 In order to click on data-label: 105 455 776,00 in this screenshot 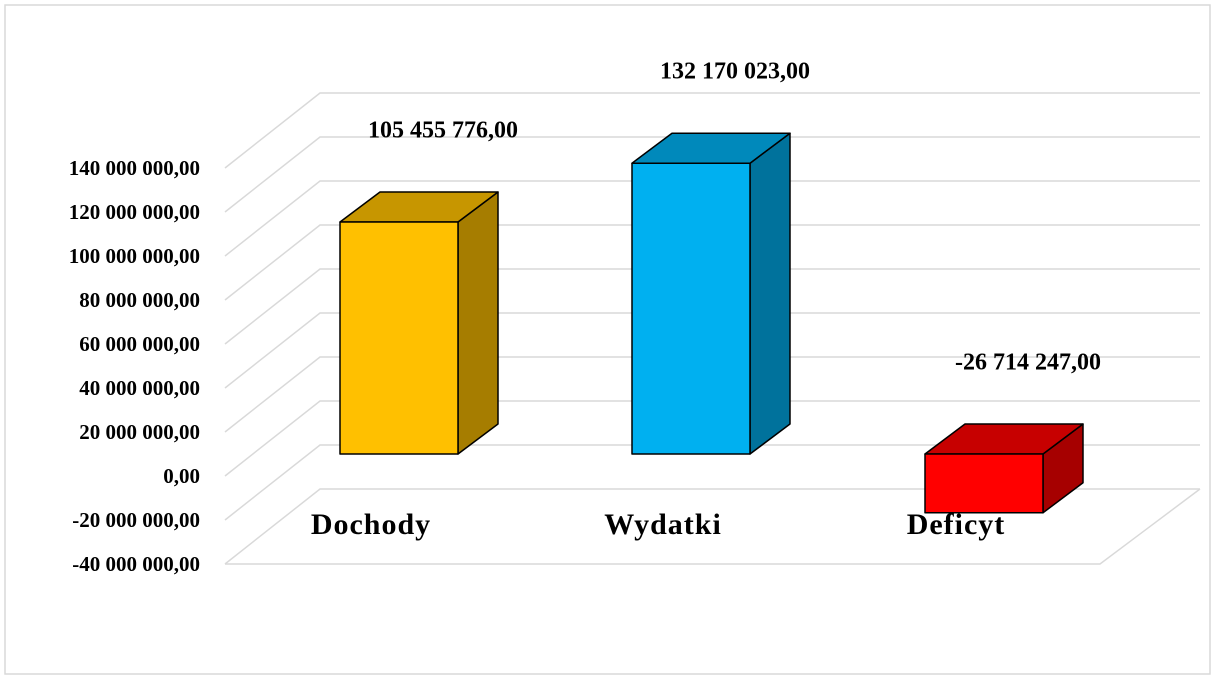, I will do `click(443, 130)`.